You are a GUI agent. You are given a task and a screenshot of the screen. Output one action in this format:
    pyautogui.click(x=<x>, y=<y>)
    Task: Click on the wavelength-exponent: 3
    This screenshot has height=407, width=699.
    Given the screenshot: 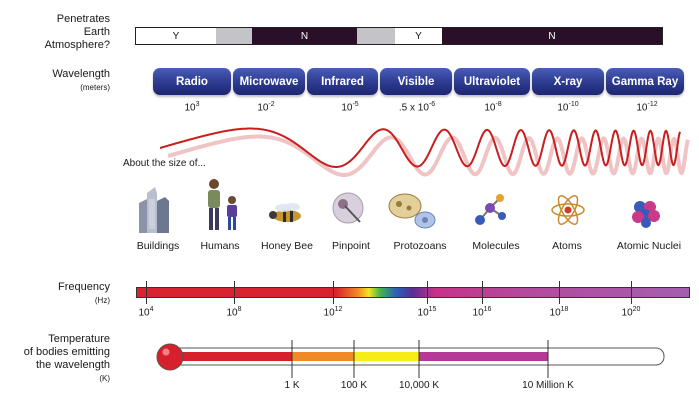 What is the action you would take?
    pyautogui.click(x=197, y=104)
    